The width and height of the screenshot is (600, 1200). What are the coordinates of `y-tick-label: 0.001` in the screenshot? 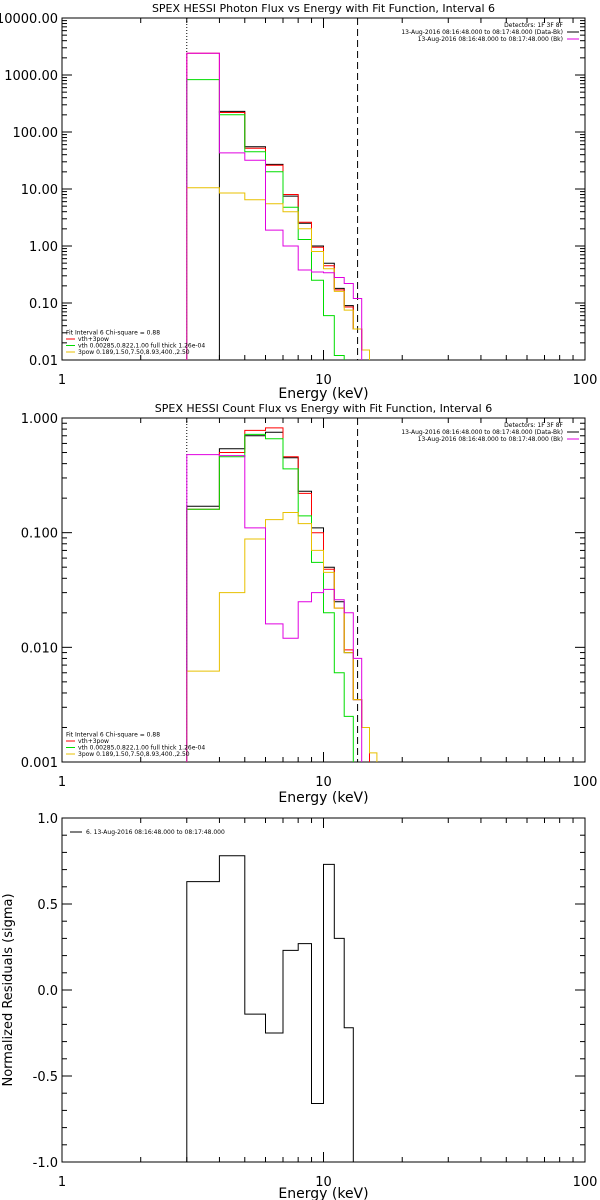 It's located at (39, 763).